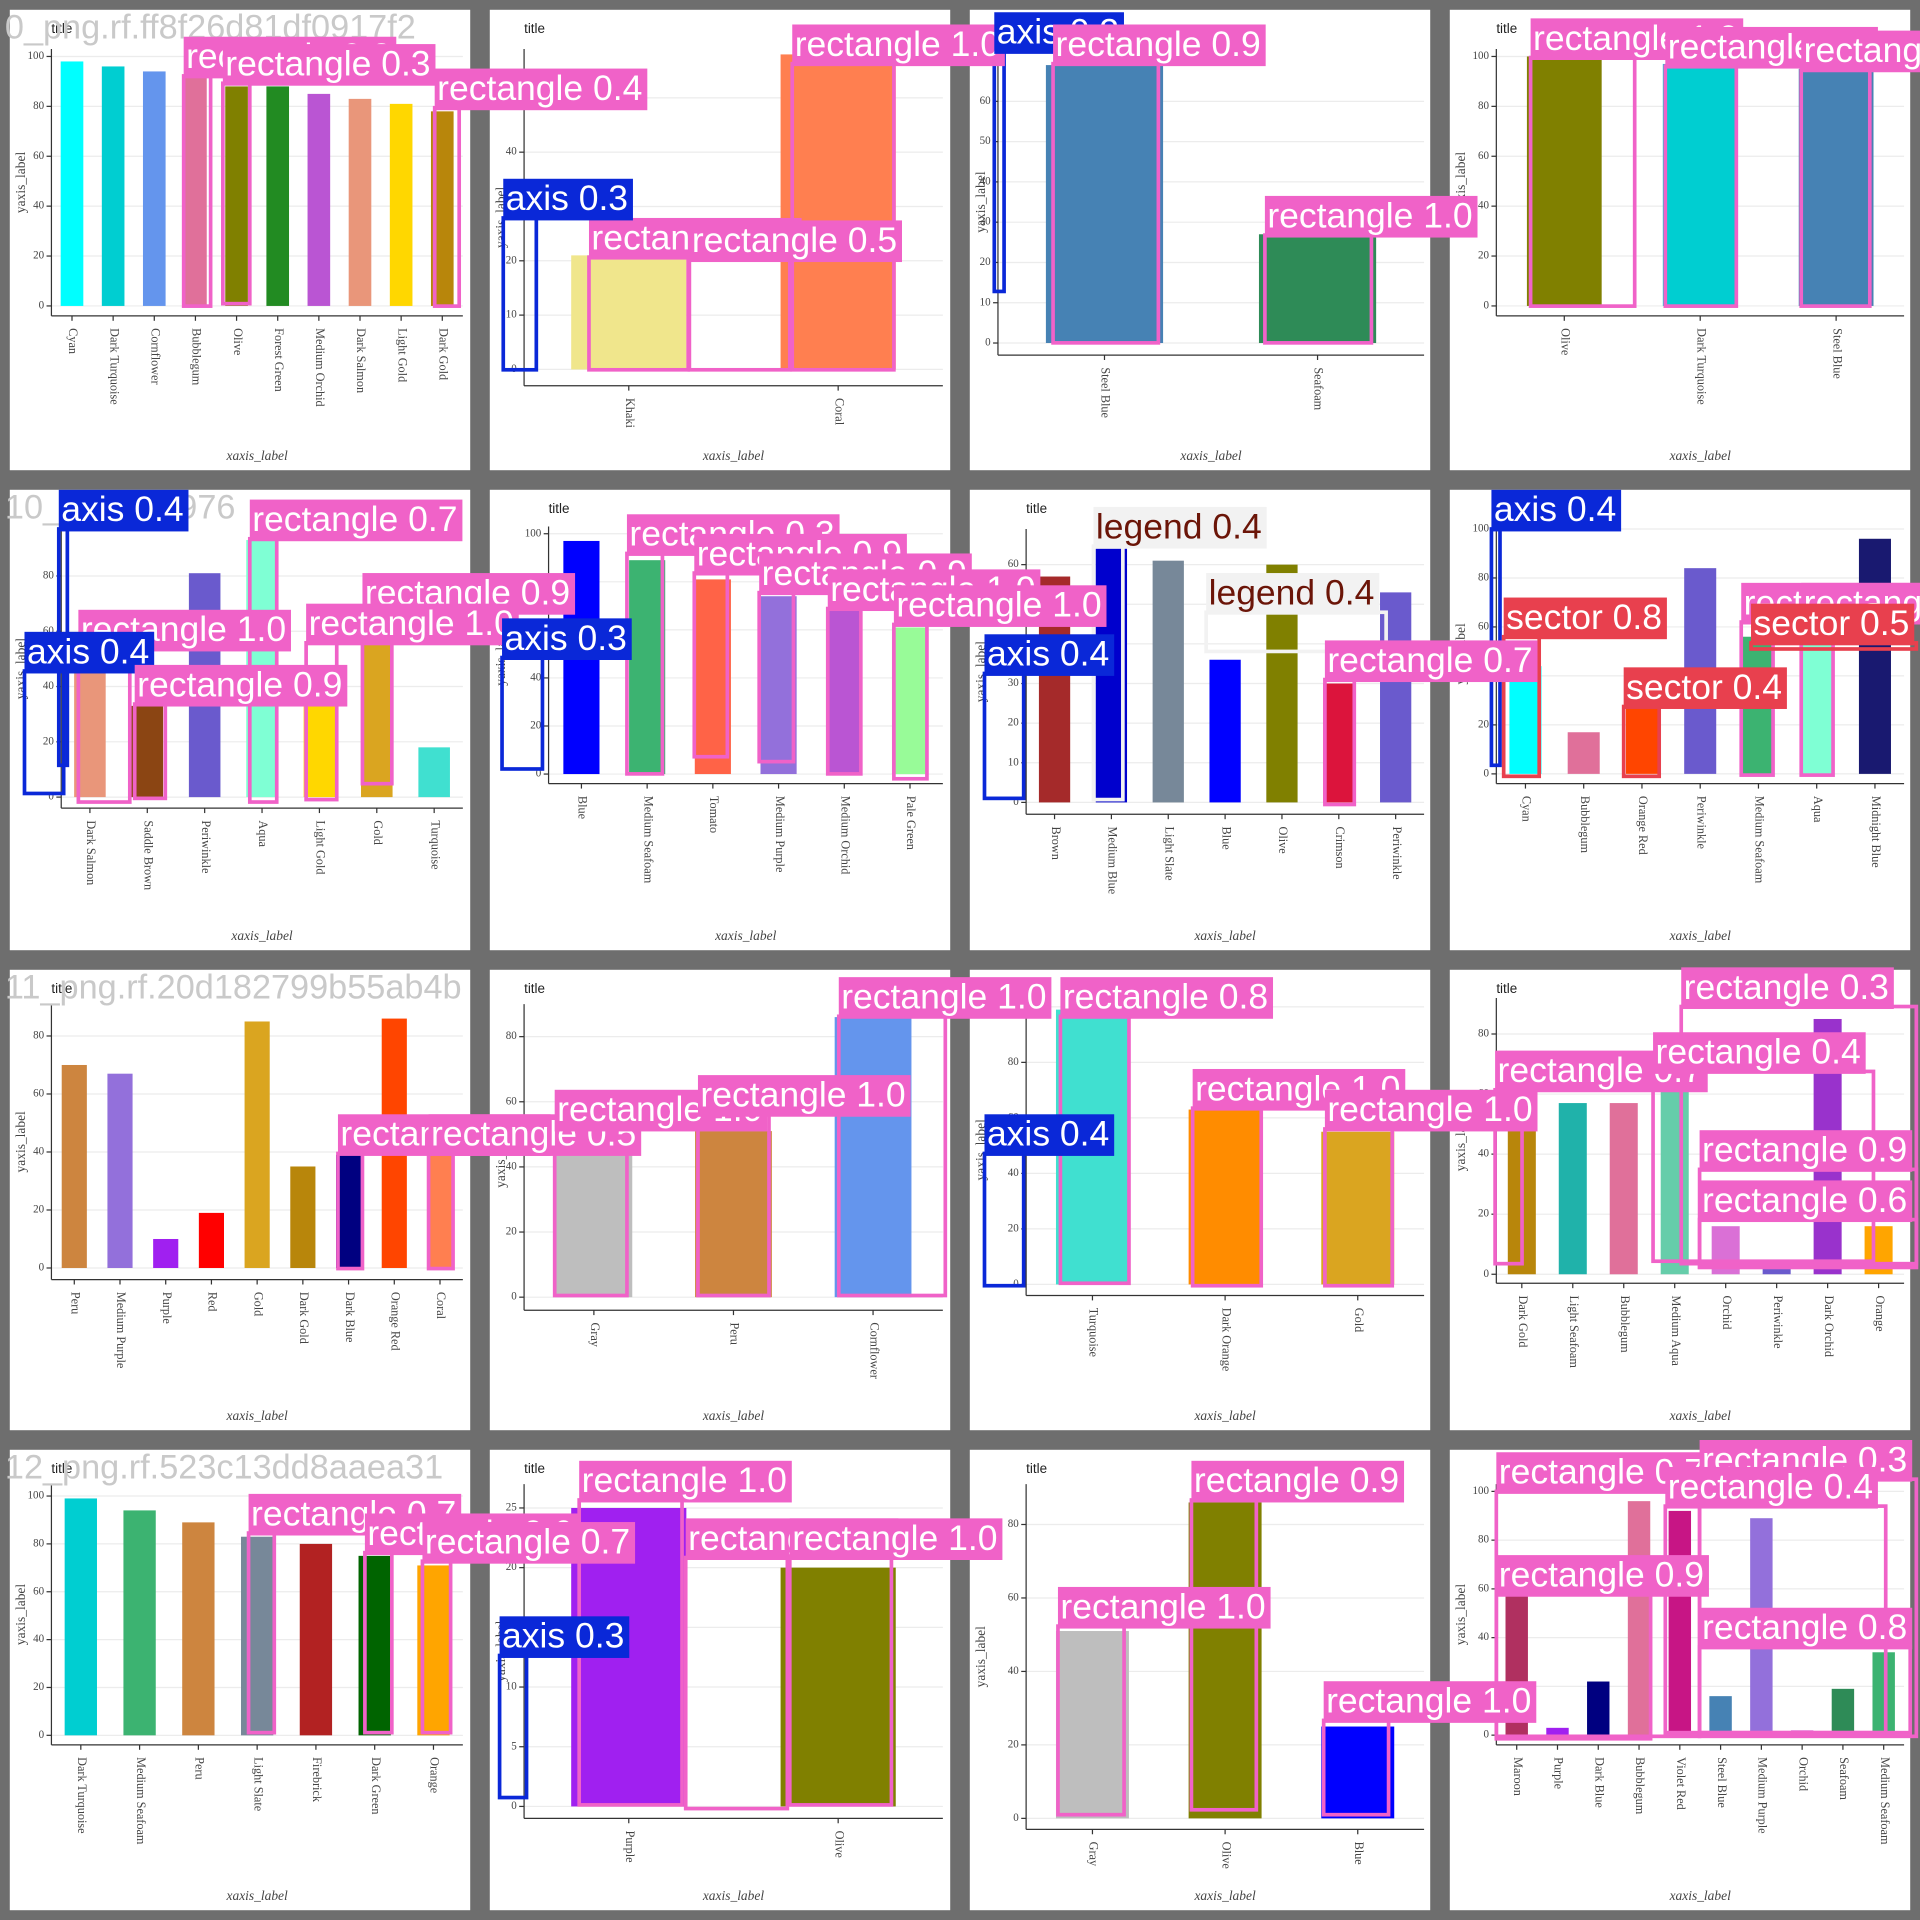  What do you see at coordinates (630, 1847) in the screenshot?
I see `x-tick-label: Purple` at bounding box center [630, 1847].